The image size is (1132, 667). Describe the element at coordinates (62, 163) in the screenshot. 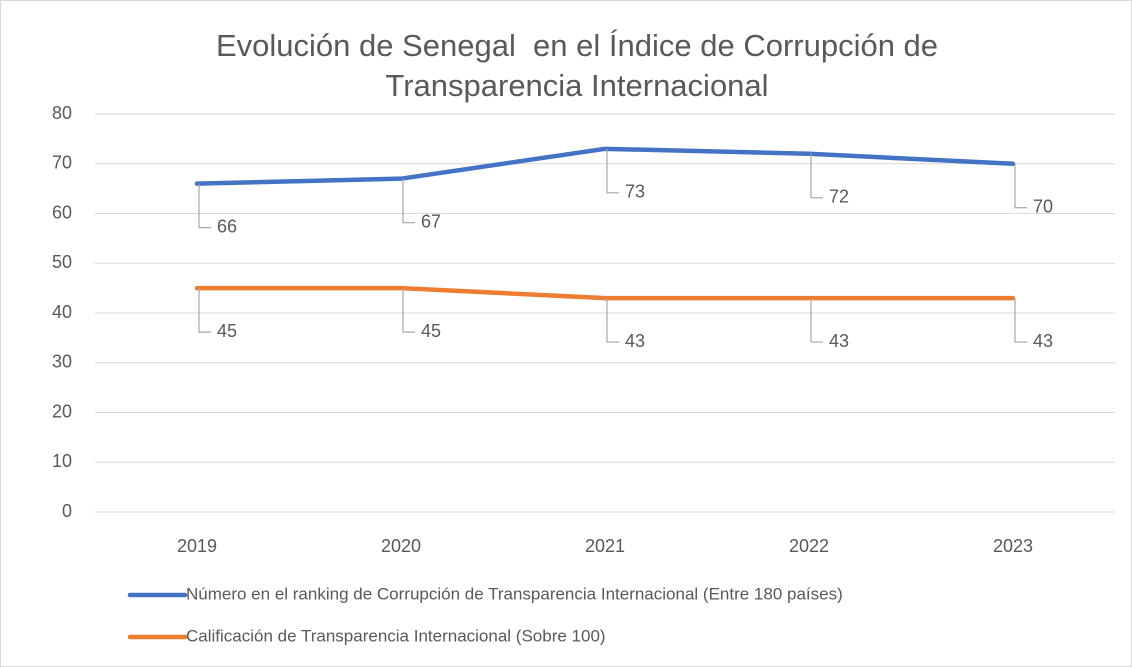

I see `y-tick-label: 70` at that location.